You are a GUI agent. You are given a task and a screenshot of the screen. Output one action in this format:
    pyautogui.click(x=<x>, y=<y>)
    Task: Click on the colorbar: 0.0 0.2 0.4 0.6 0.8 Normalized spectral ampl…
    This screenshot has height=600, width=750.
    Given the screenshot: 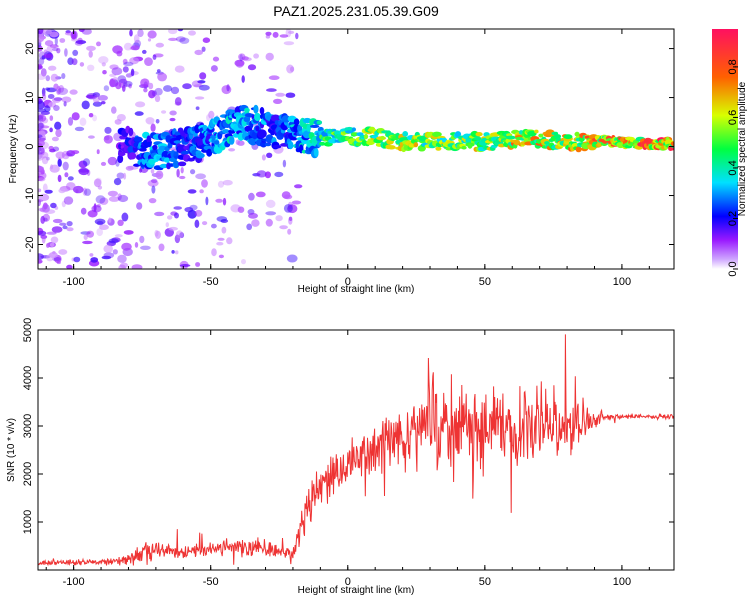 What is the action you would take?
    pyautogui.click(x=730, y=153)
    